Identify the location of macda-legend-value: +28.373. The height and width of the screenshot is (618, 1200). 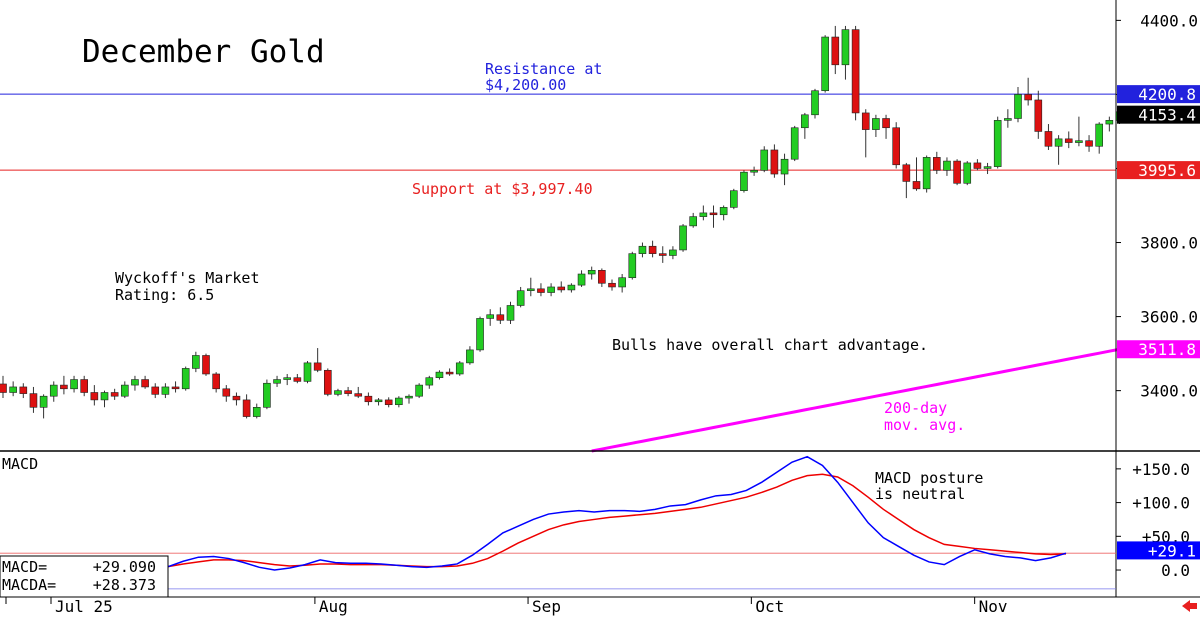
(124, 585).